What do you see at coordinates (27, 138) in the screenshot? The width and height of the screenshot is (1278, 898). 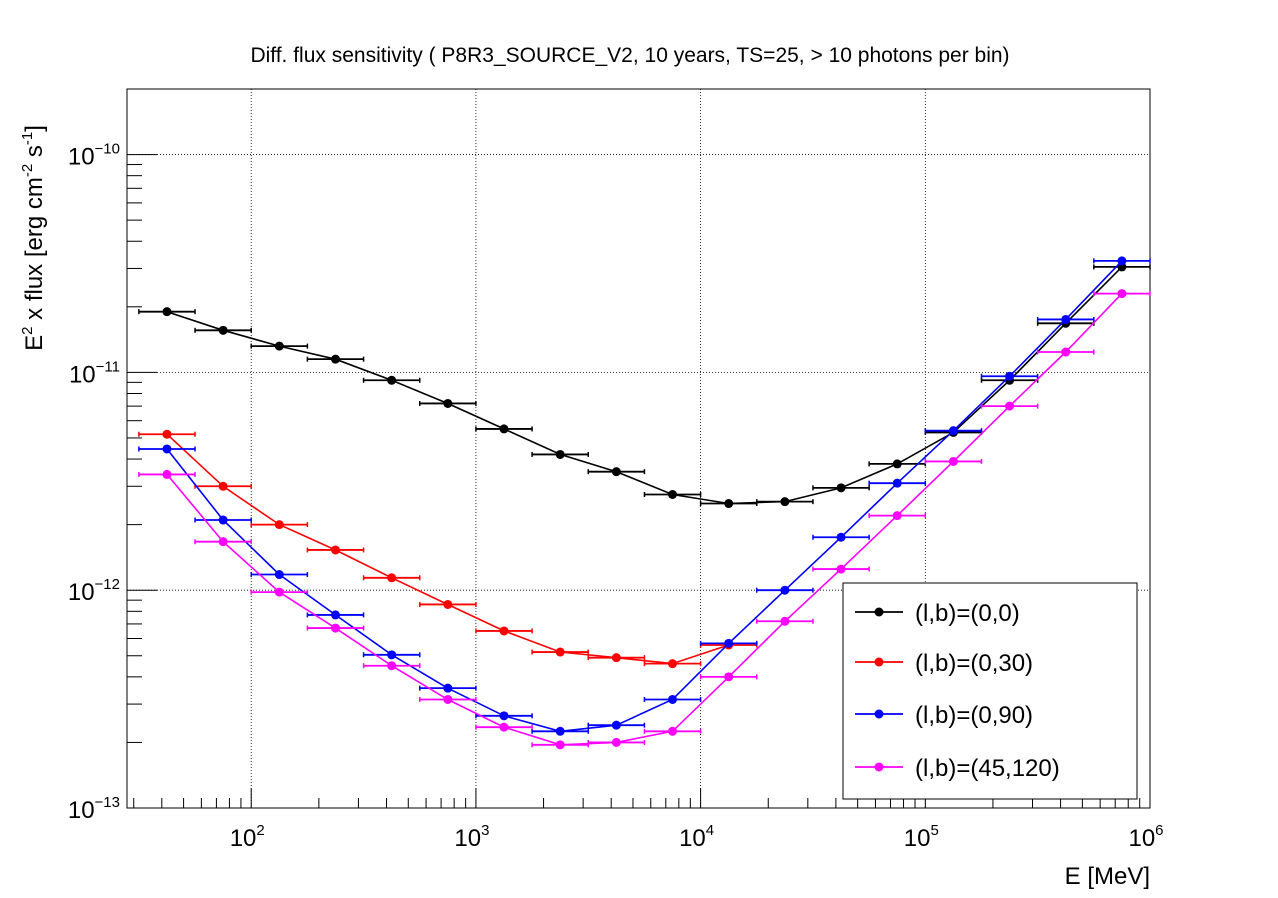 I see `y-axis-title-sup: -1` at bounding box center [27, 138].